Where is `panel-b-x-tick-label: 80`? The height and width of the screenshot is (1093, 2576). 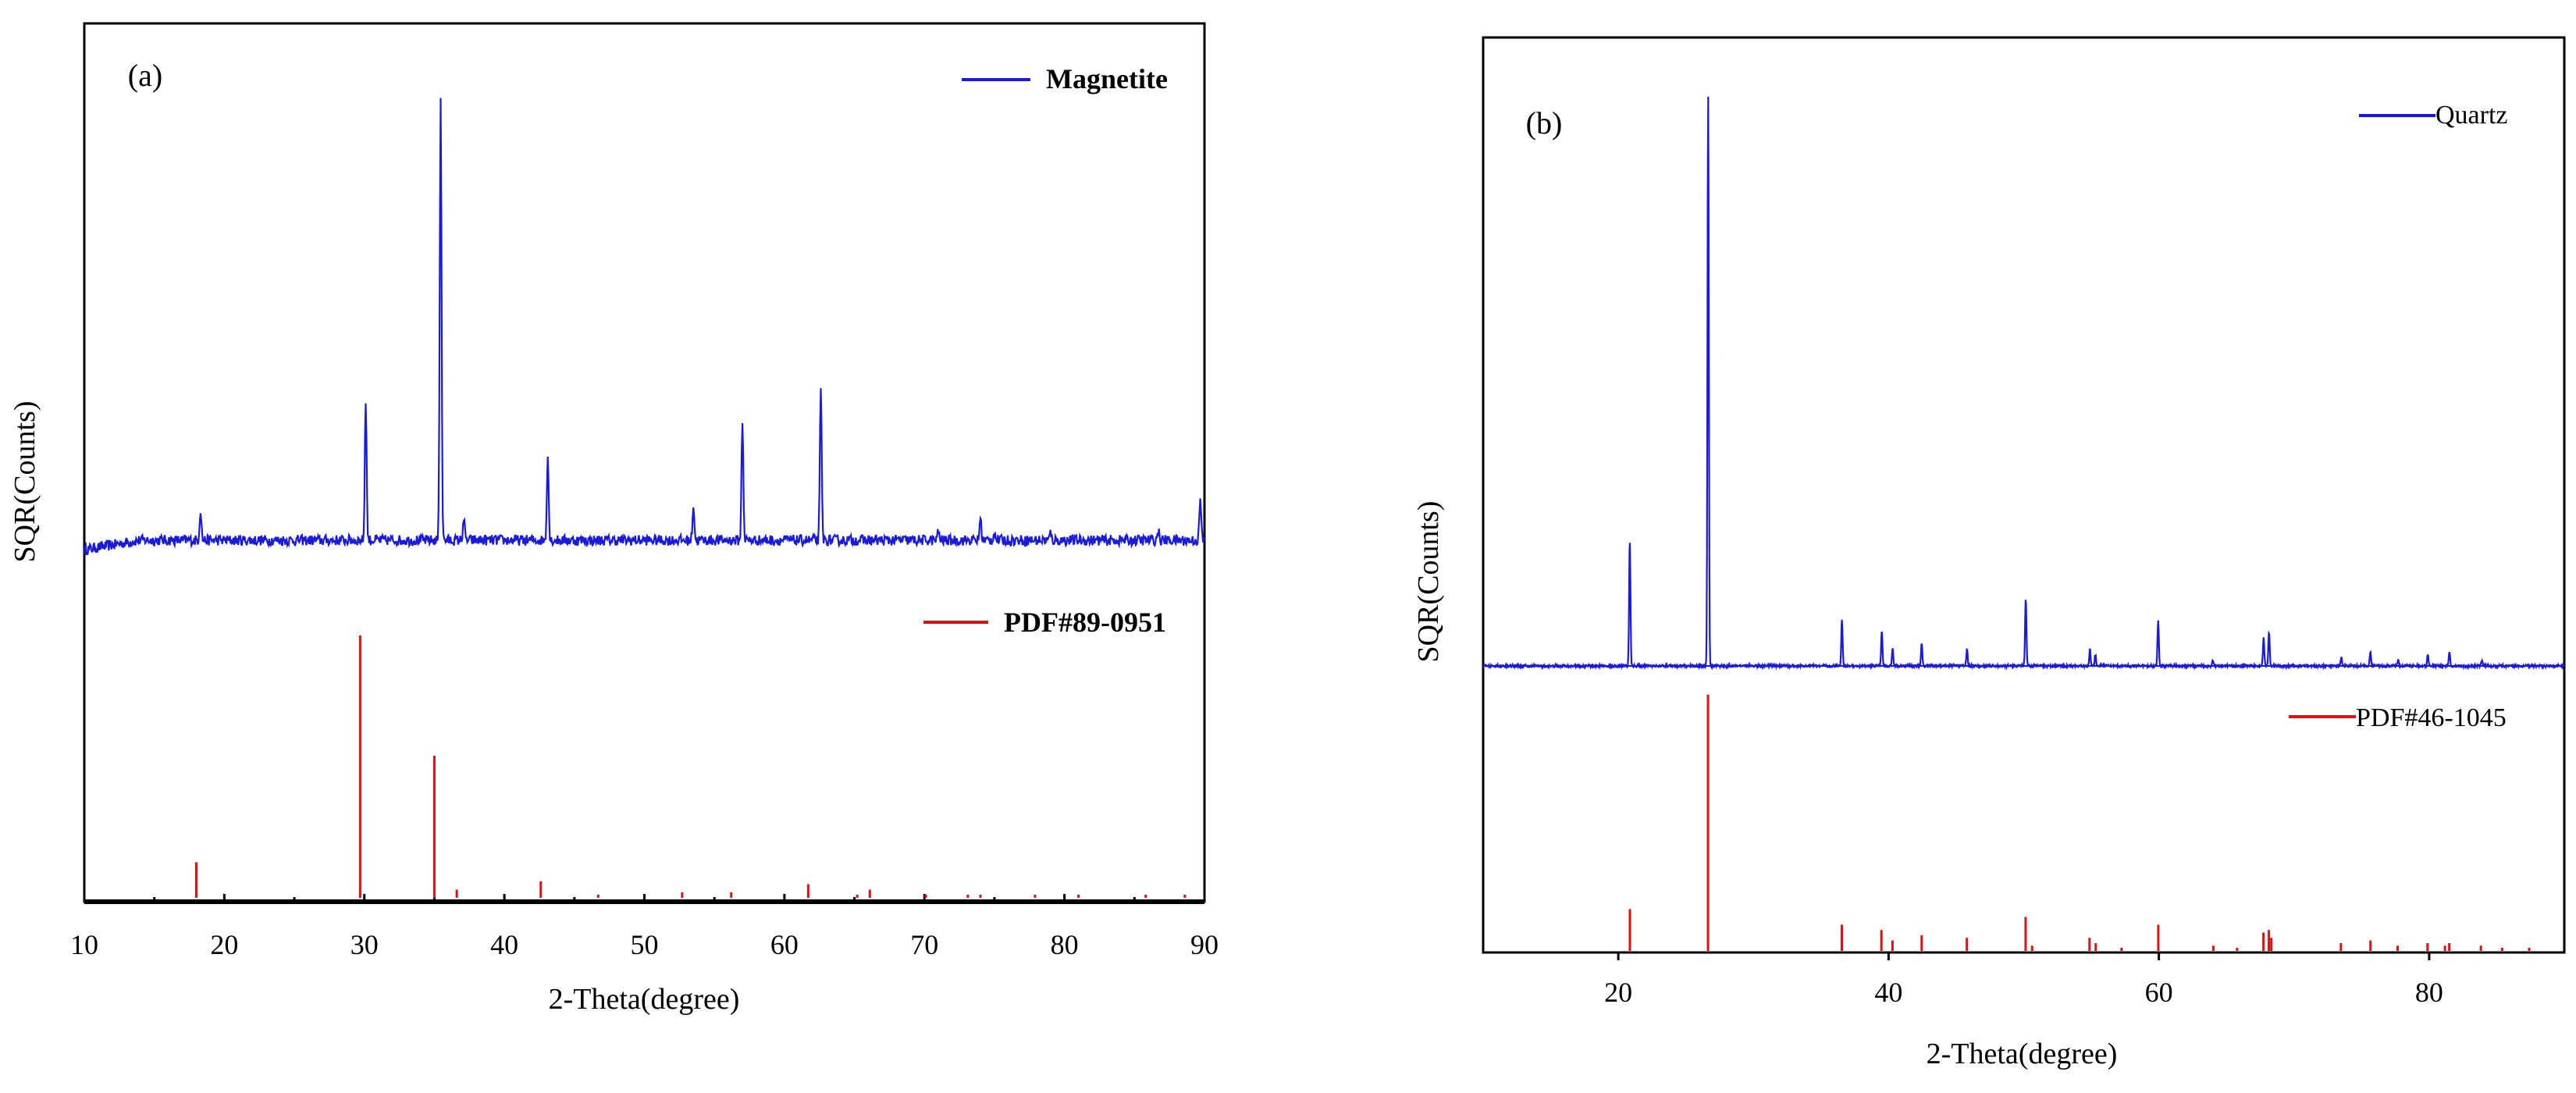
panel-b-x-tick-label: 80 is located at coordinates (2429, 993).